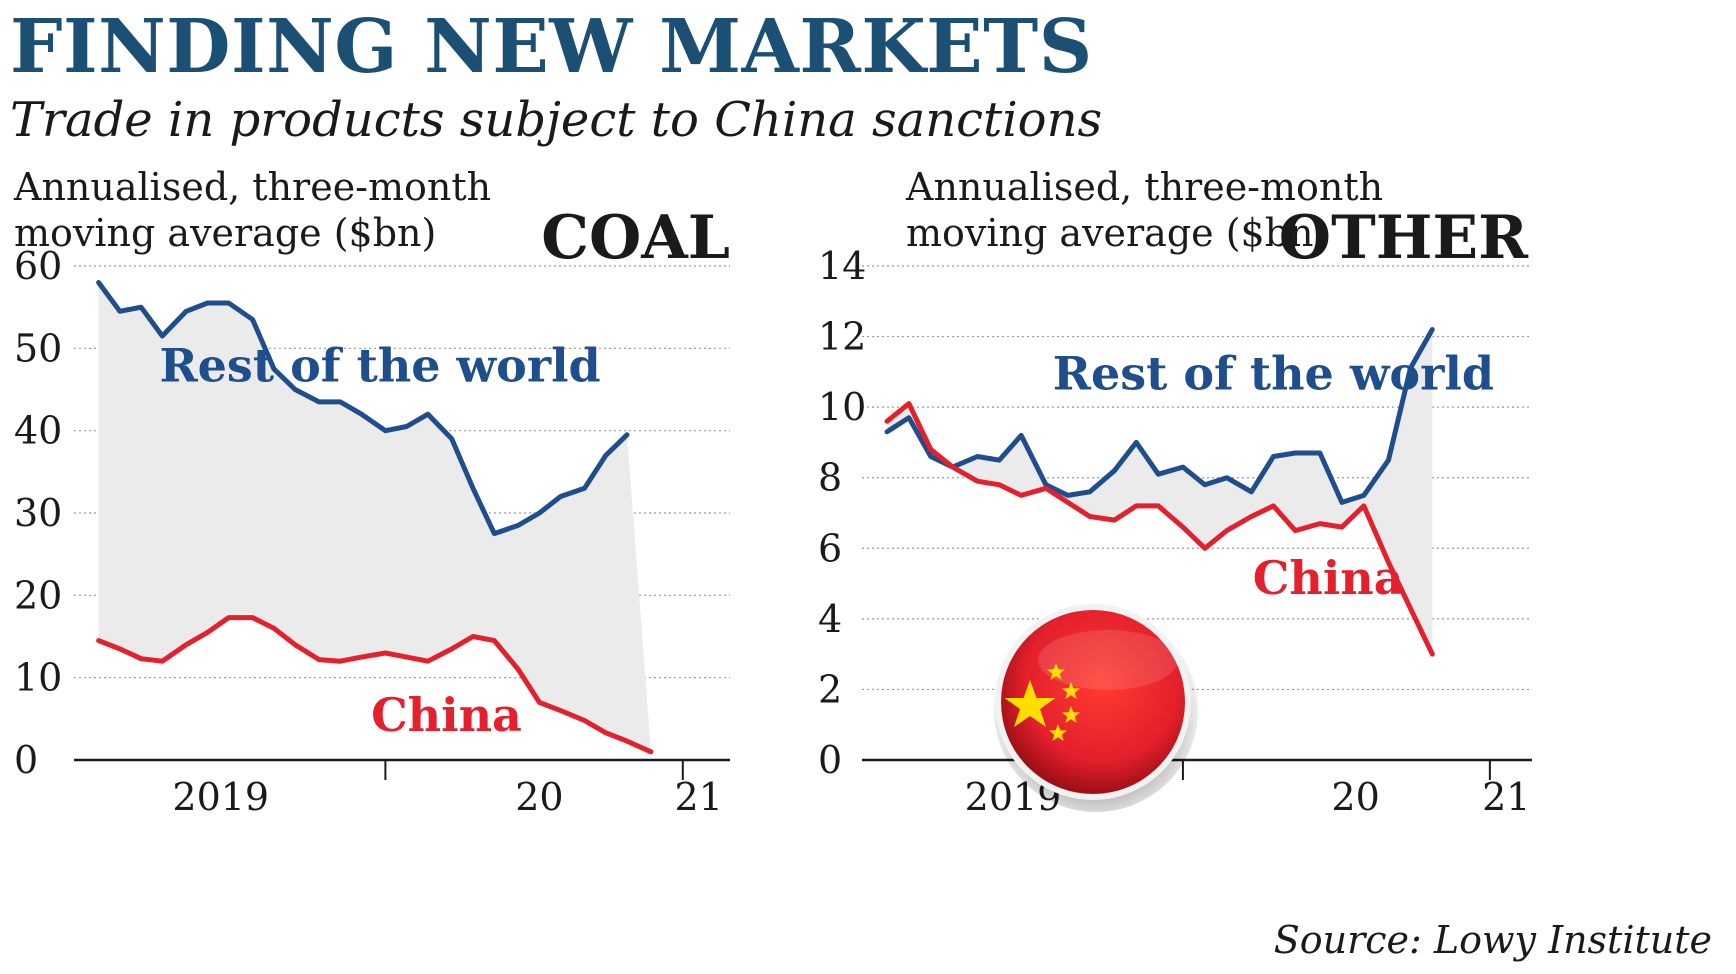 The width and height of the screenshot is (1736, 974). What do you see at coordinates (38, 513) in the screenshot?
I see `coal-ytick-label: 30` at bounding box center [38, 513].